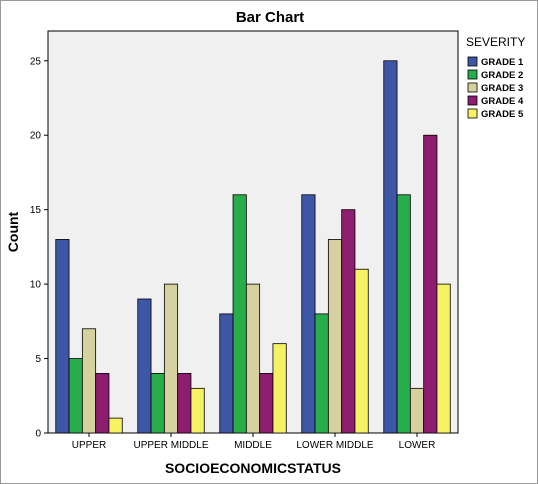 The image size is (538, 484). What do you see at coordinates (502, 62) in the screenshot?
I see `legend-label: GRADE 1` at bounding box center [502, 62].